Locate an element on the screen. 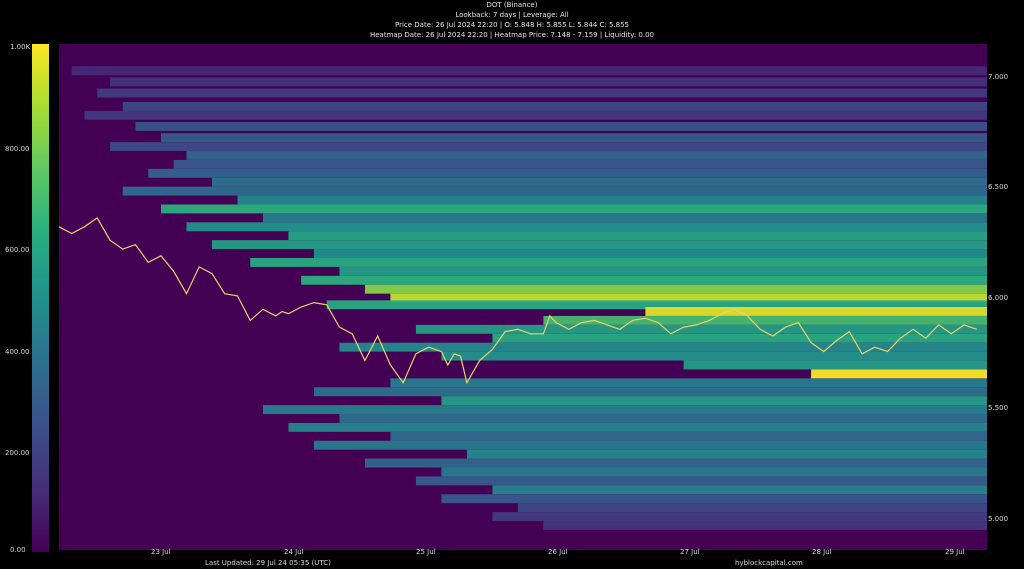 Image resolution: width=1024 pixels, height=569 pixels. price-tick: 5.500 is located at coordinates (998, 408).